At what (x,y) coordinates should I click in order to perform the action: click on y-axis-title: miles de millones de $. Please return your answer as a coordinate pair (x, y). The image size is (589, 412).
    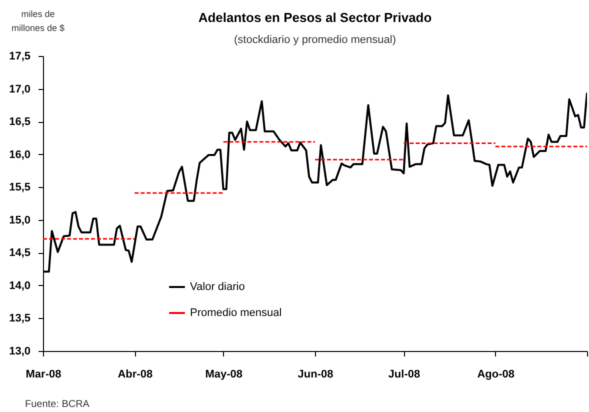
    Looking at the image, I should click on (38, 21).